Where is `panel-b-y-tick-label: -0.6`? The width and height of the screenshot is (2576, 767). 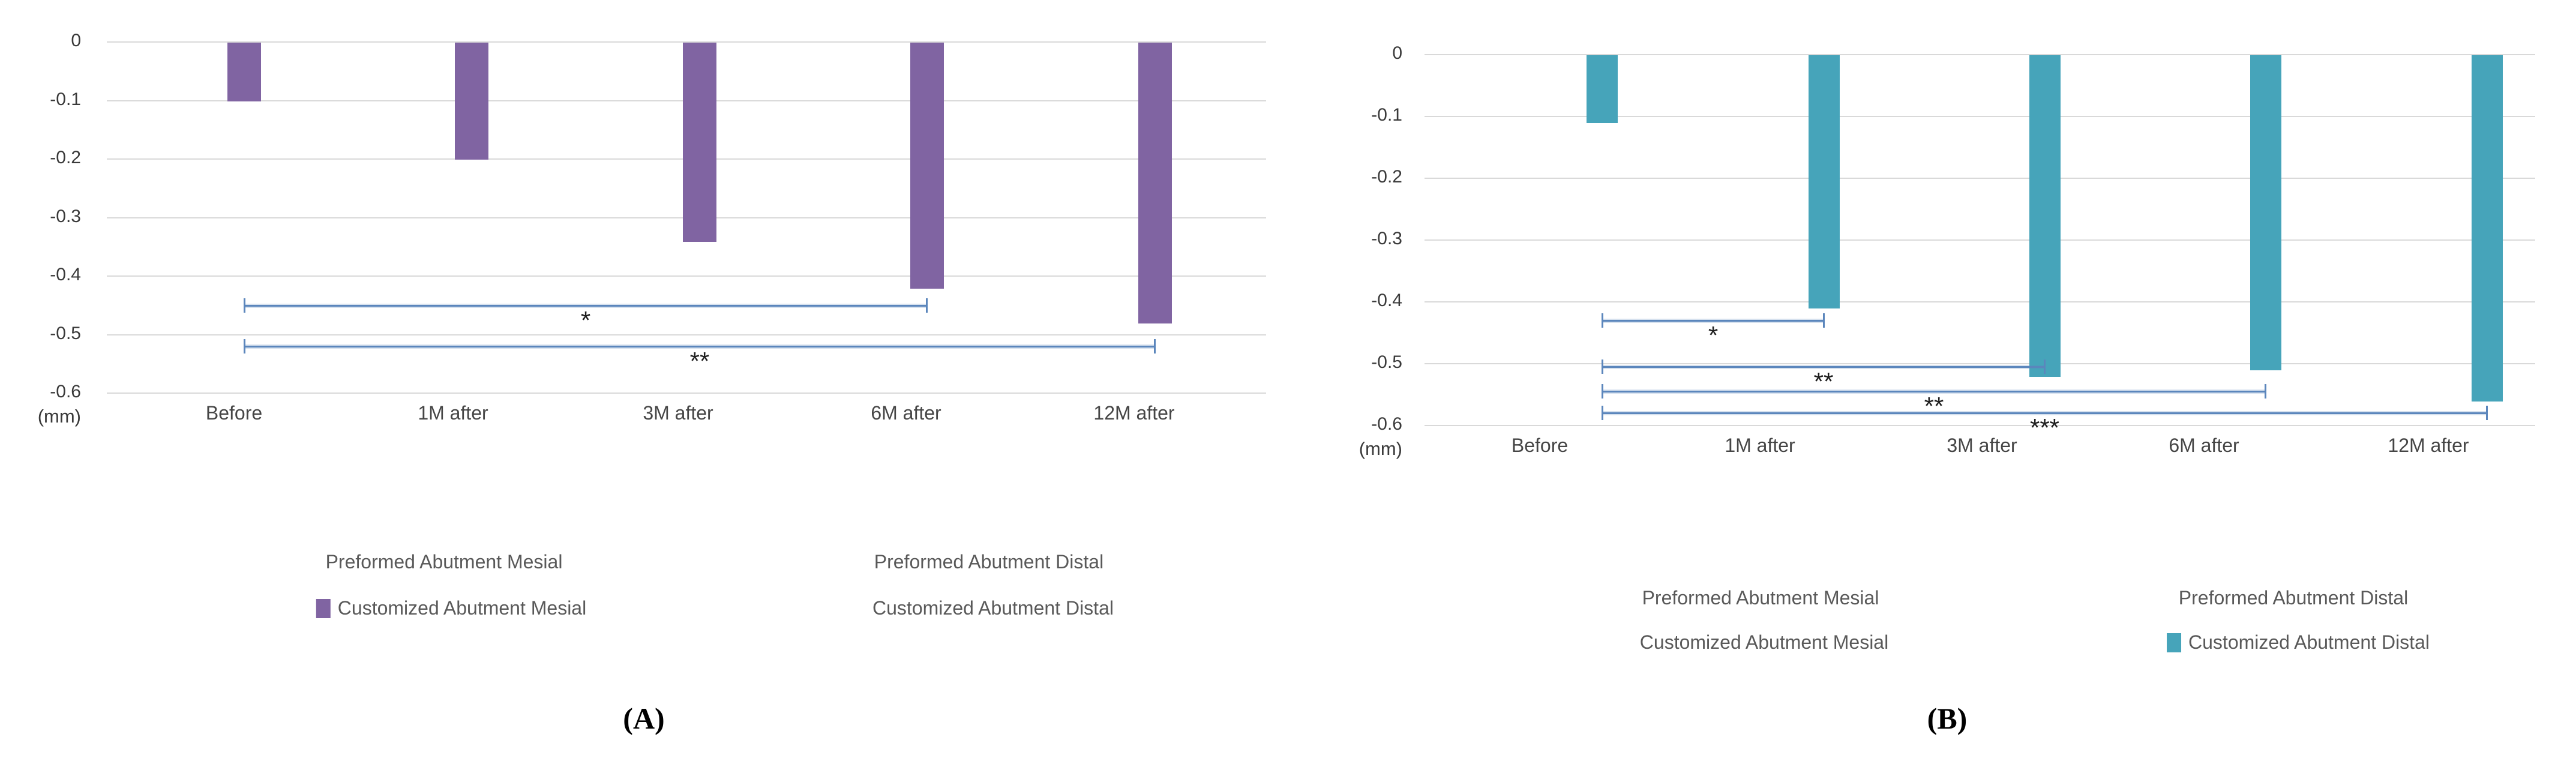
panel-b-y-tick-label: -0.6 is located at coordinates (1386, 424).